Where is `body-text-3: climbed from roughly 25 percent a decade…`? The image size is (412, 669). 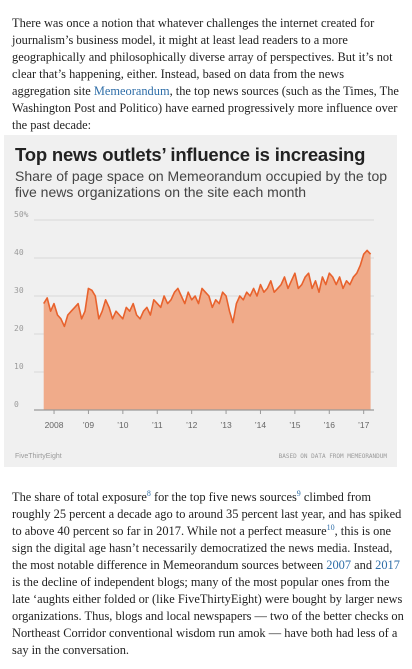
body-text-3: climbed from roughly 25 percent a decade… is located at coordinates (207, 514).